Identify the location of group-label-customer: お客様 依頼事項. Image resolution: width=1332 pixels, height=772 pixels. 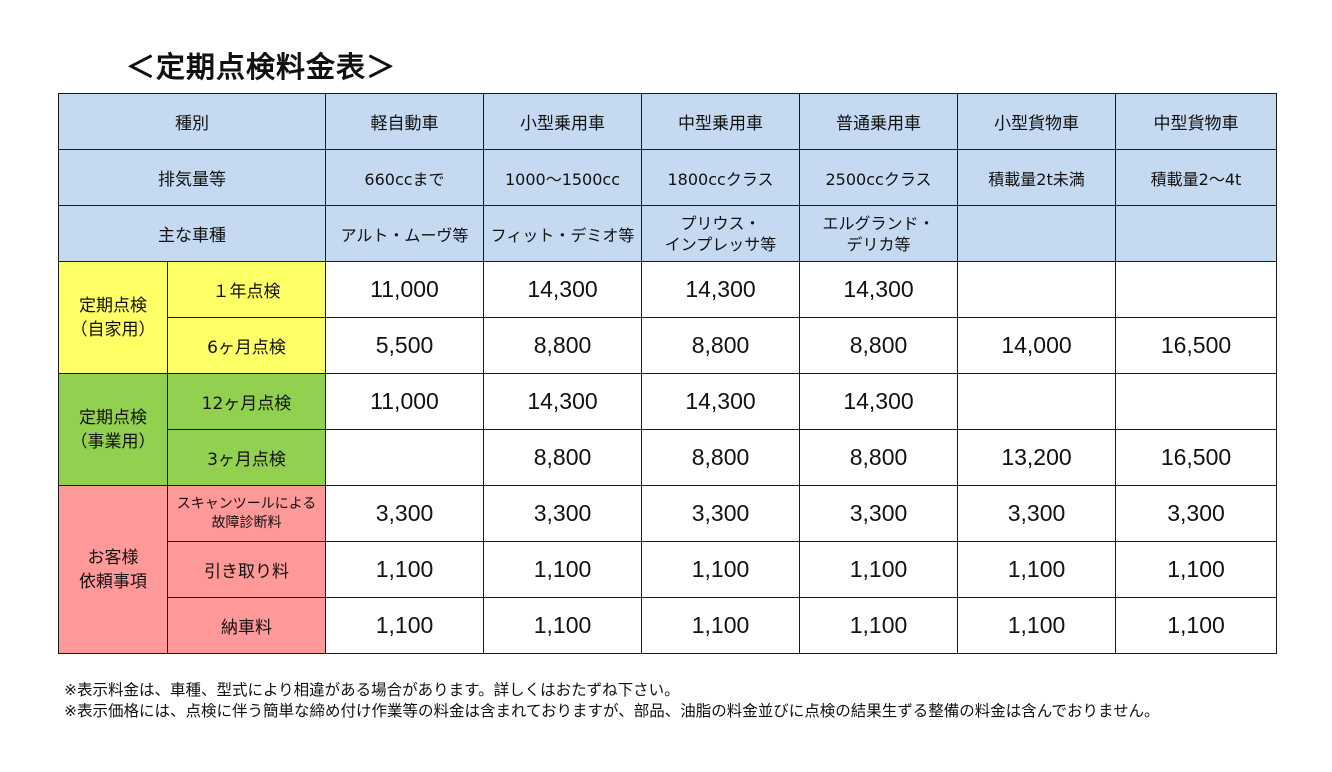
(113, 569).